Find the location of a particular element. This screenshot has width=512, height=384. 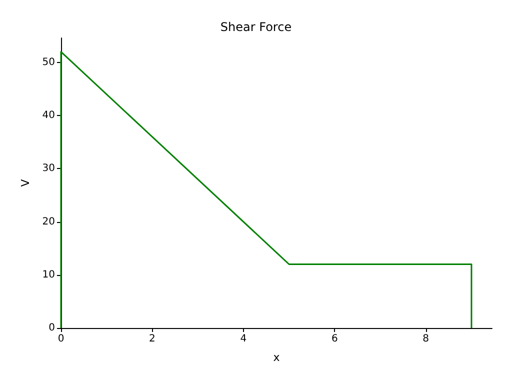

y-tick-label: 50 is located at coordinates (48, 62).